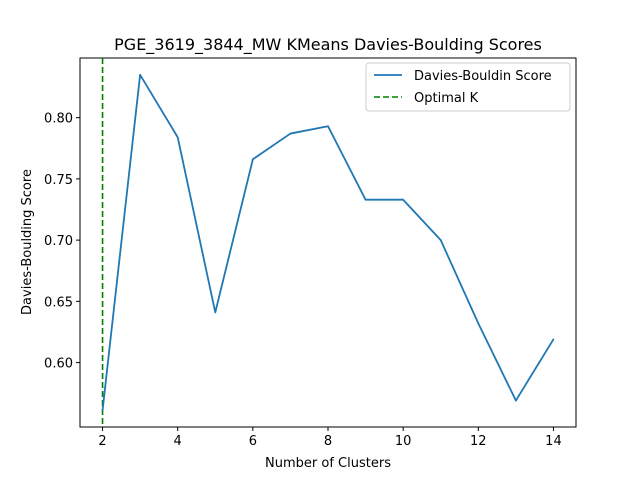  What do you see at coordinates (253, 441) in the screenshot?
I see `x-tick-label: 6` at bounding box center [253, 441].